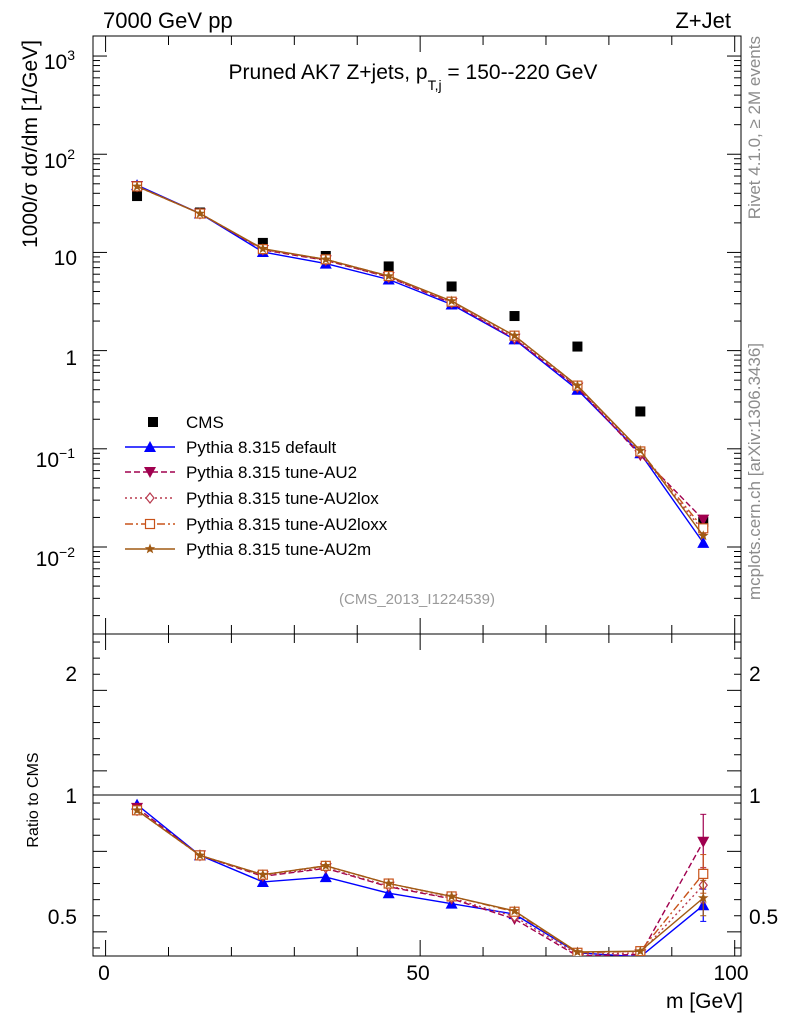 The height and width of the screenshot is (1024, 786). Describe the element at coordinates (754, 127) in the screenshot. I see `rivet-version-label: Rivet 4.1.0, ≥ 2M events` at that location.